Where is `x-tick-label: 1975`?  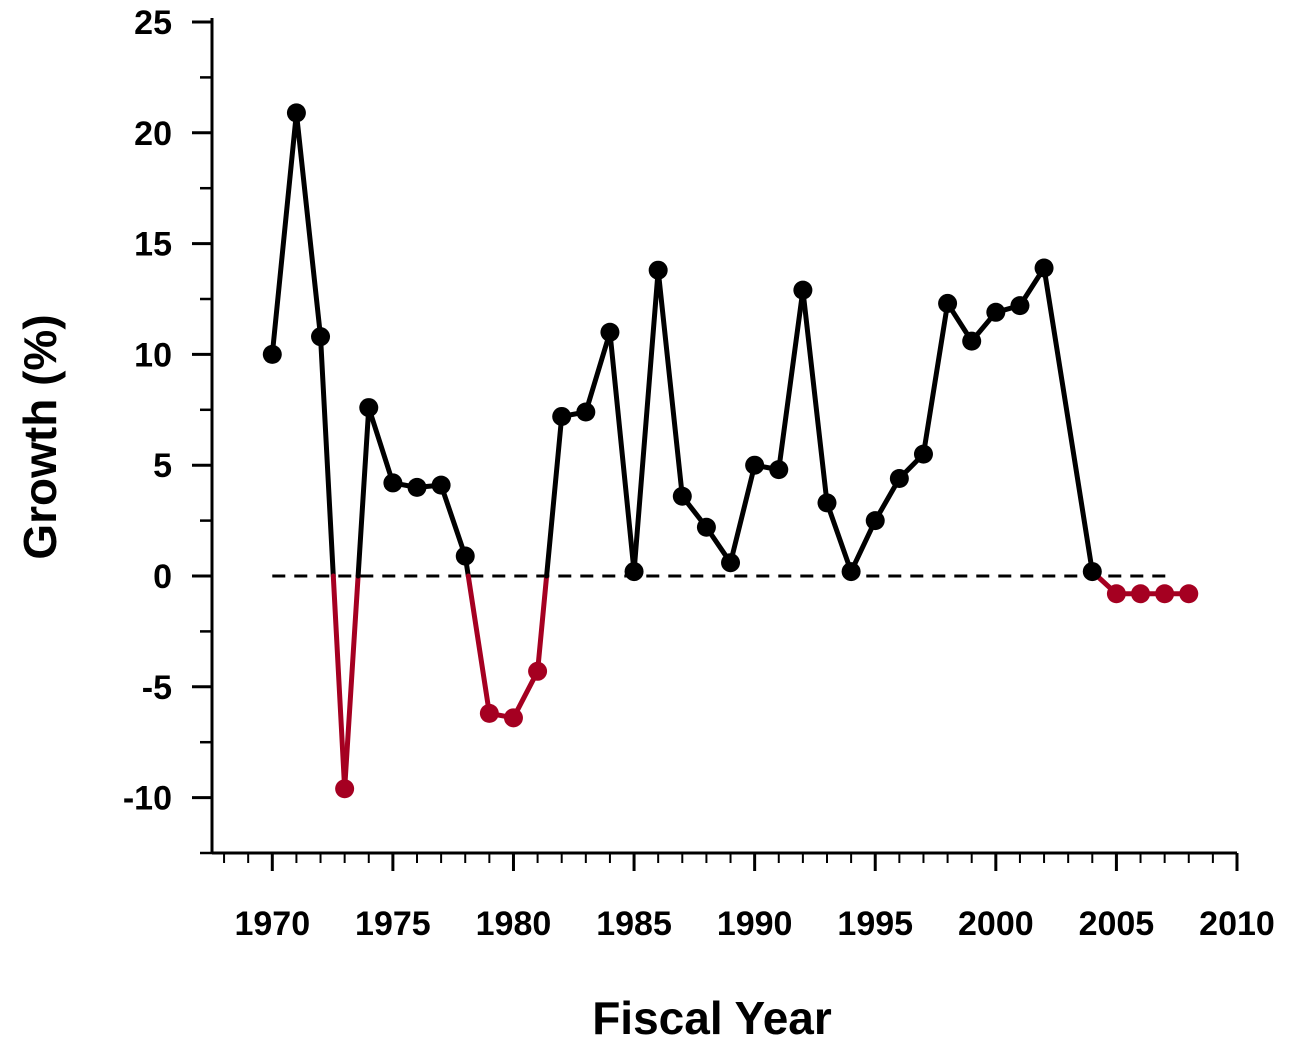
x-tick-label: 1975 is located at coordinates (393, 924).